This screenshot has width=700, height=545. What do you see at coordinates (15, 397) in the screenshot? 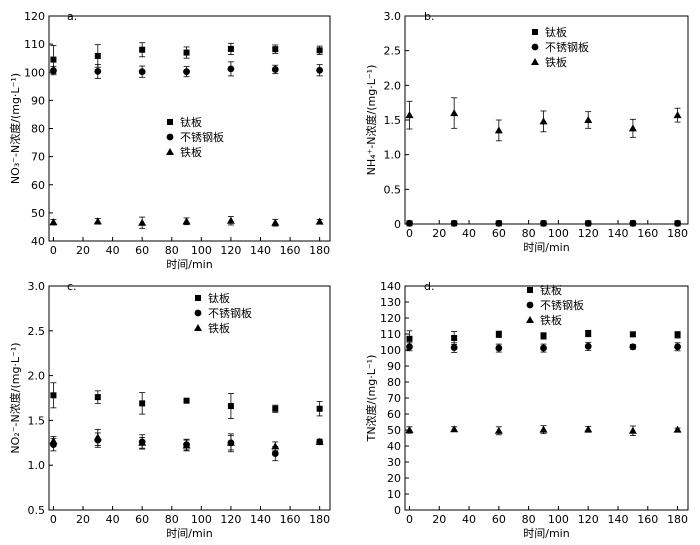
I see `y-axis-label: NO₂⁻-N浓度/(mg·L⁻¹)` at bounding box center [15, 397].